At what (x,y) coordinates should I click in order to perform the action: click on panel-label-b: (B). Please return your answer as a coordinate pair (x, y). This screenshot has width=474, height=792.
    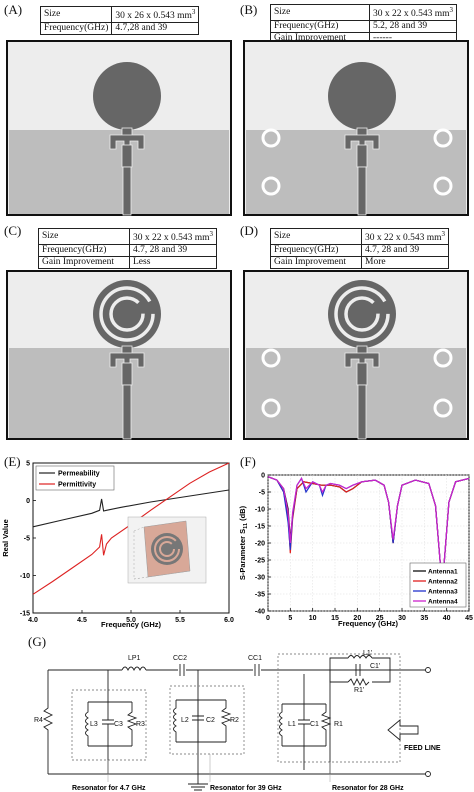
    Looking at the image, I should click on (249, 9).